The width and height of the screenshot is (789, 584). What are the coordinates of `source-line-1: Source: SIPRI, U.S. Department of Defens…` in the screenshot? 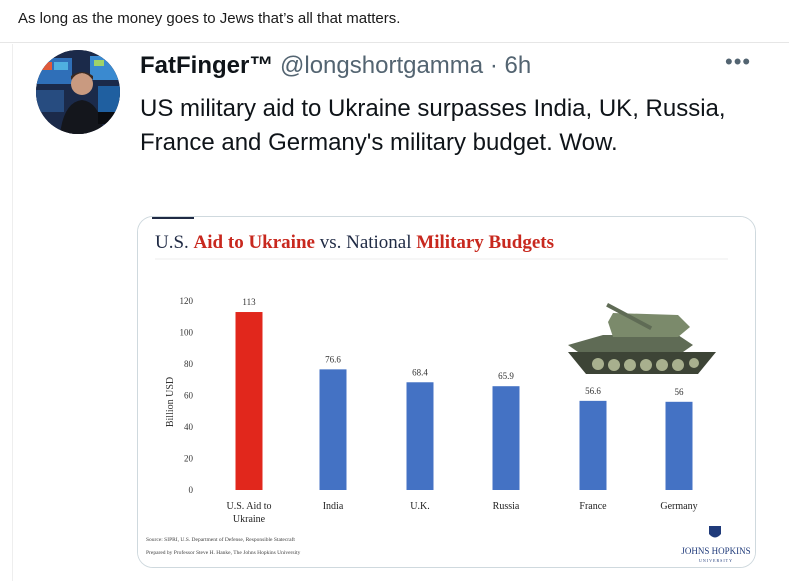 It's located at (220, 539).